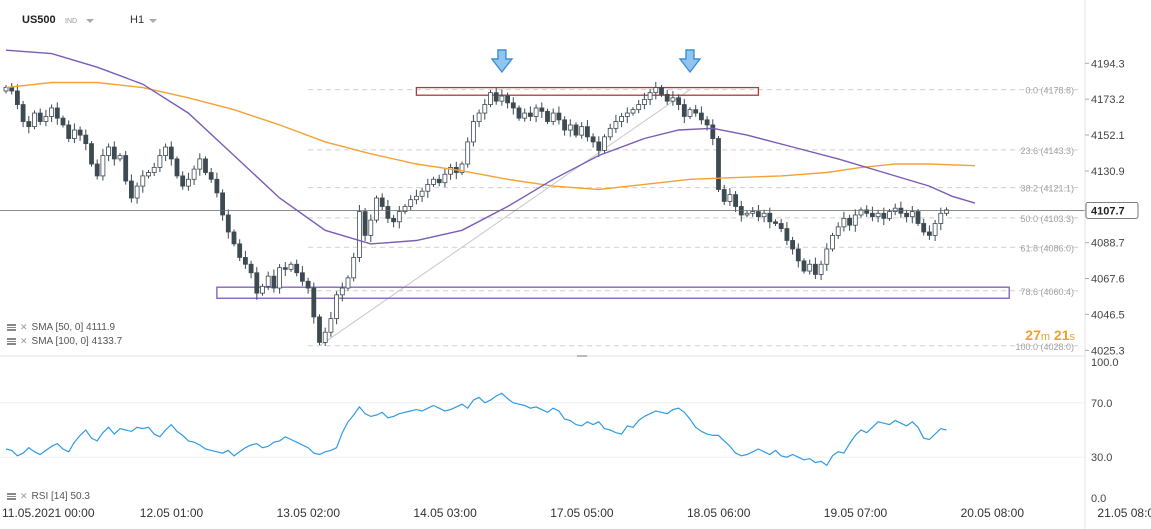 The width and height of the screenshot is (1151, 529). I want to click on price-tick-label: 4067.6, so click(1108, 280).